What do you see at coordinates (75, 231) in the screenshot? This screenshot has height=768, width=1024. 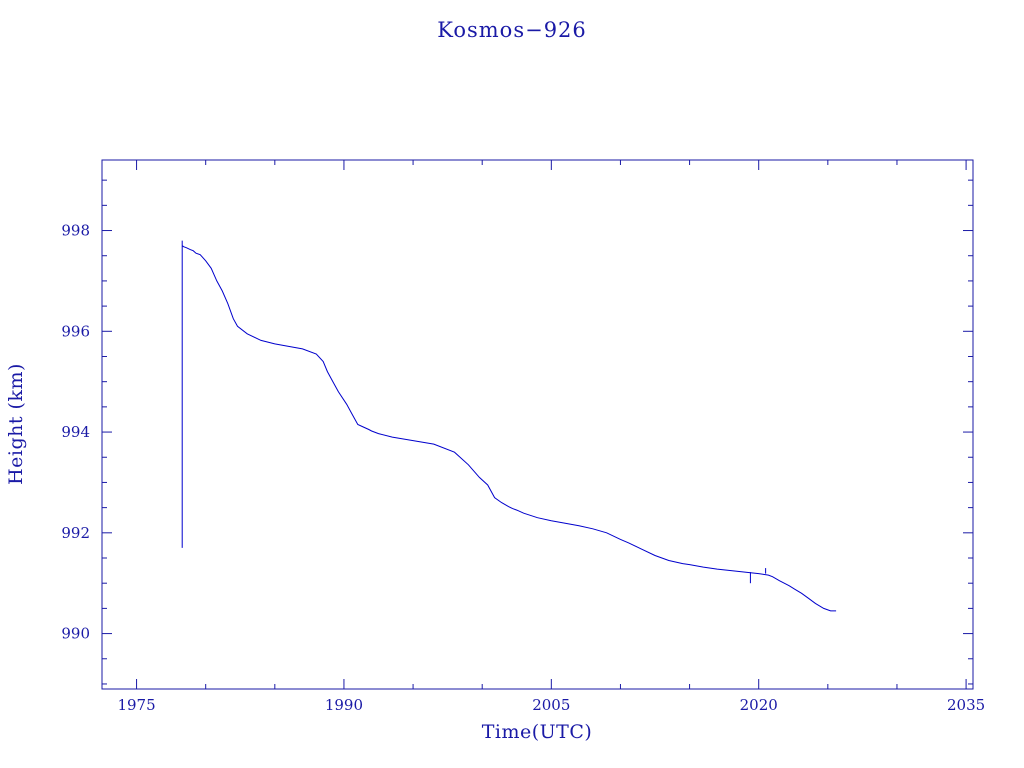 I see `y-tick-label: 998` at bounding box center [75, 231].